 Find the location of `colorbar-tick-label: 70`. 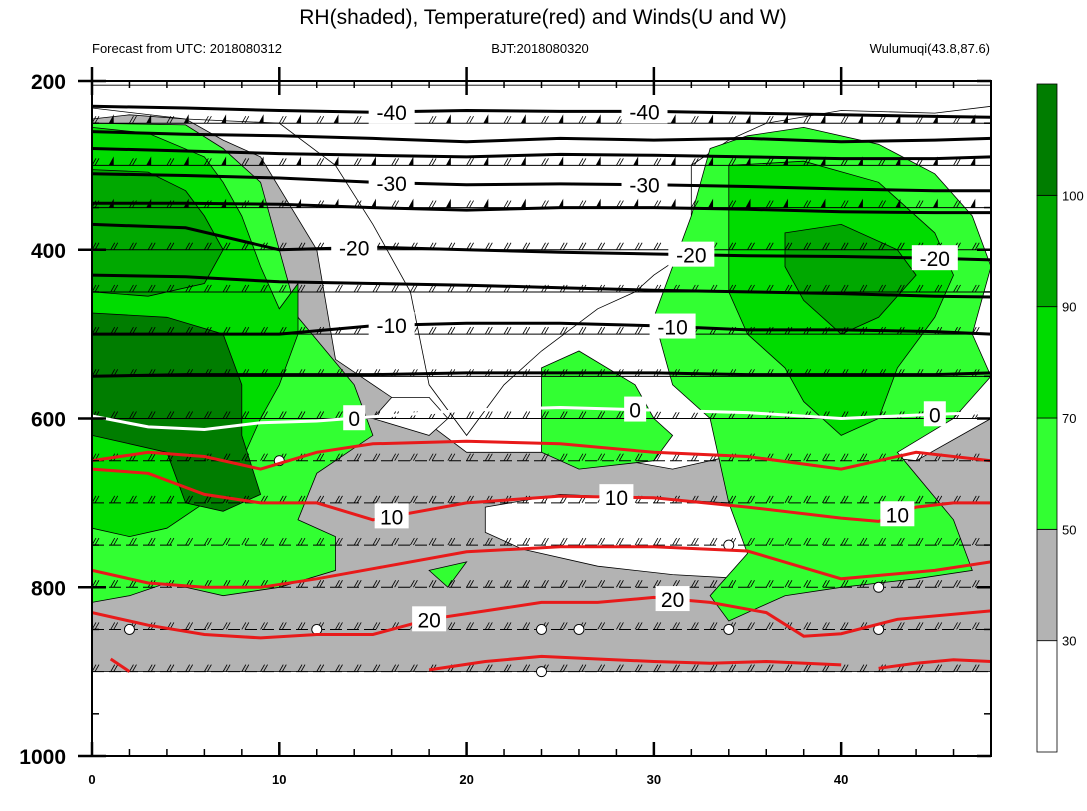

colorbar-tick-label: 70 is located at coordinates (1069, 418).